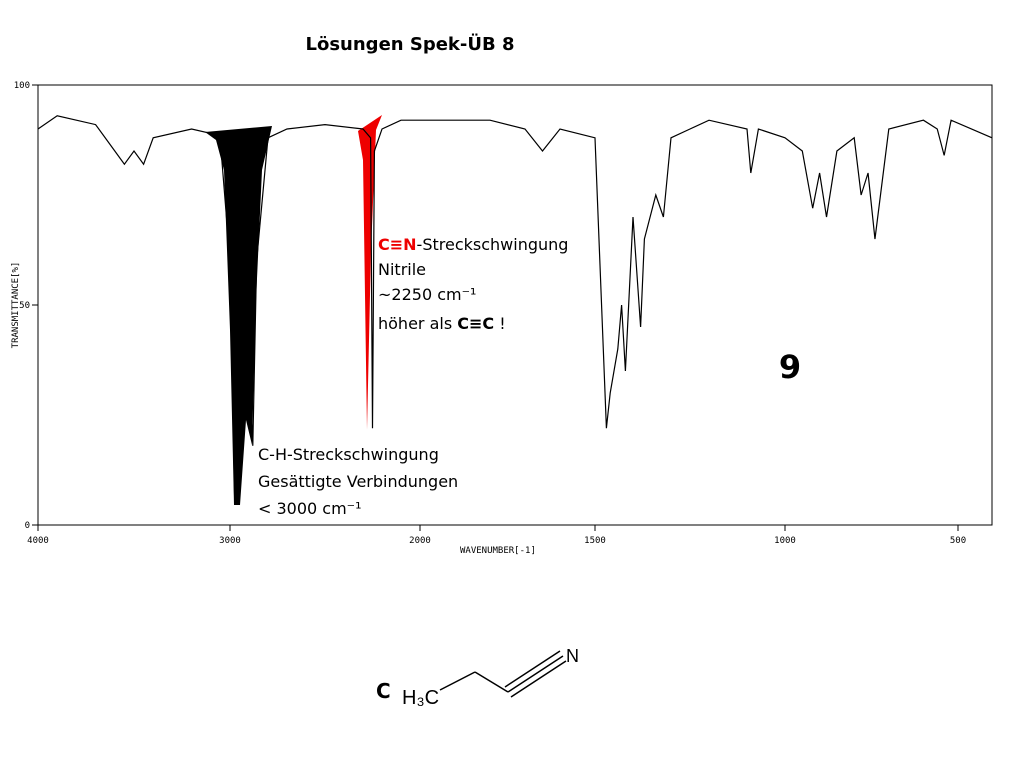 Image resolution: width=1024 pixels, height=768 pixels. I want to click on atom-label: H₃C, so click(420, 698).